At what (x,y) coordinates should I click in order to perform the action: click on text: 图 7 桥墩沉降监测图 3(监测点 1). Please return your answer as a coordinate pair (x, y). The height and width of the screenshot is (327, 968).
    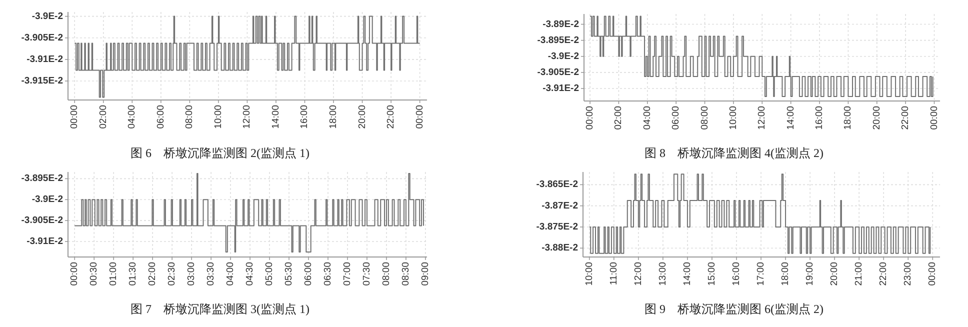
    Looking at the image, I should click on (220, 309).